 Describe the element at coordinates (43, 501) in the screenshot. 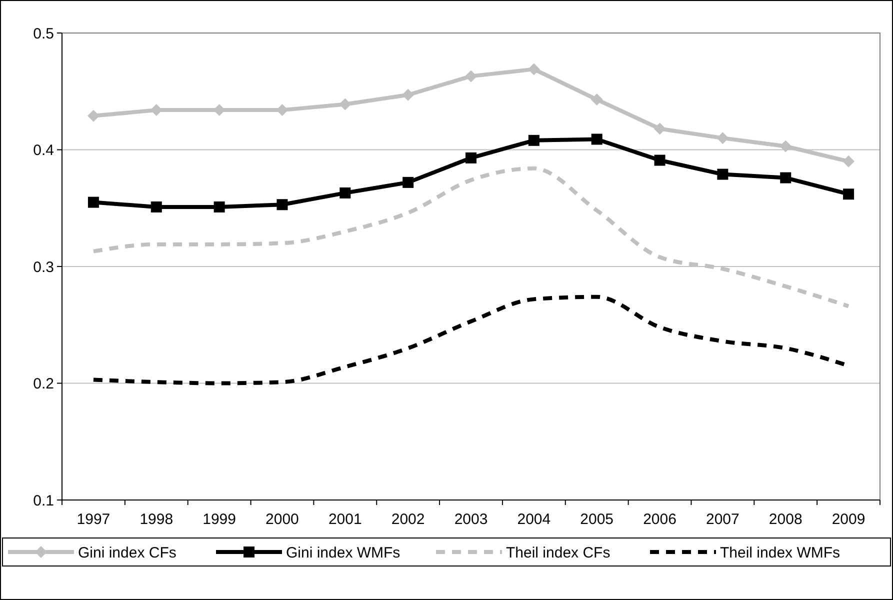

I see `y-tick-label: 0.1` at that location.